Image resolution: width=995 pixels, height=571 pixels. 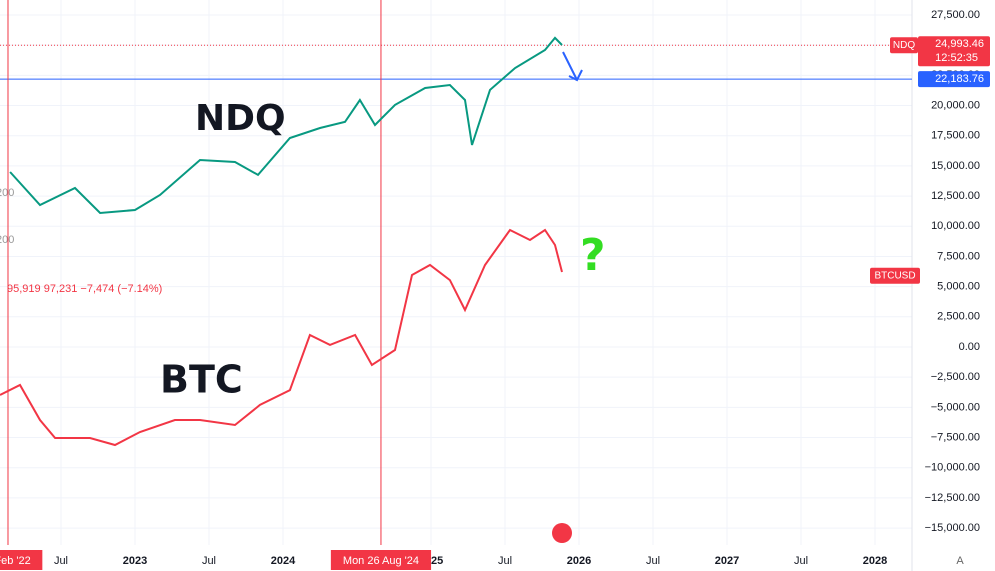 What do you see at coordinates (579, 561) in the screenshot?
I see `x-tick-label: 2026` at bounding box center [579, 561].